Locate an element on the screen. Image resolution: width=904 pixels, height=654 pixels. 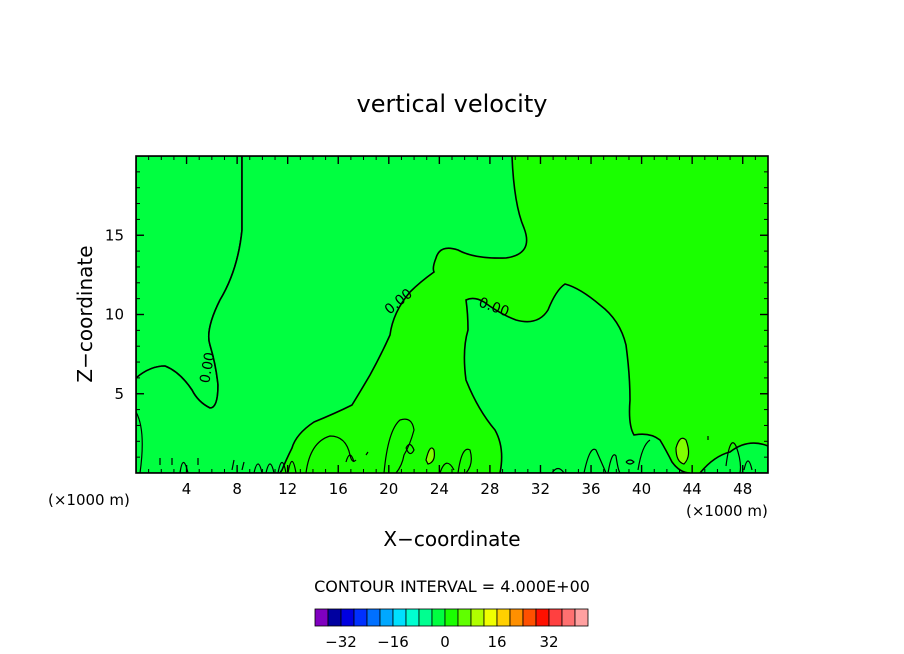
colorbar-labels: −32 −16 0 16 32 is located at coordinates (441, 642).